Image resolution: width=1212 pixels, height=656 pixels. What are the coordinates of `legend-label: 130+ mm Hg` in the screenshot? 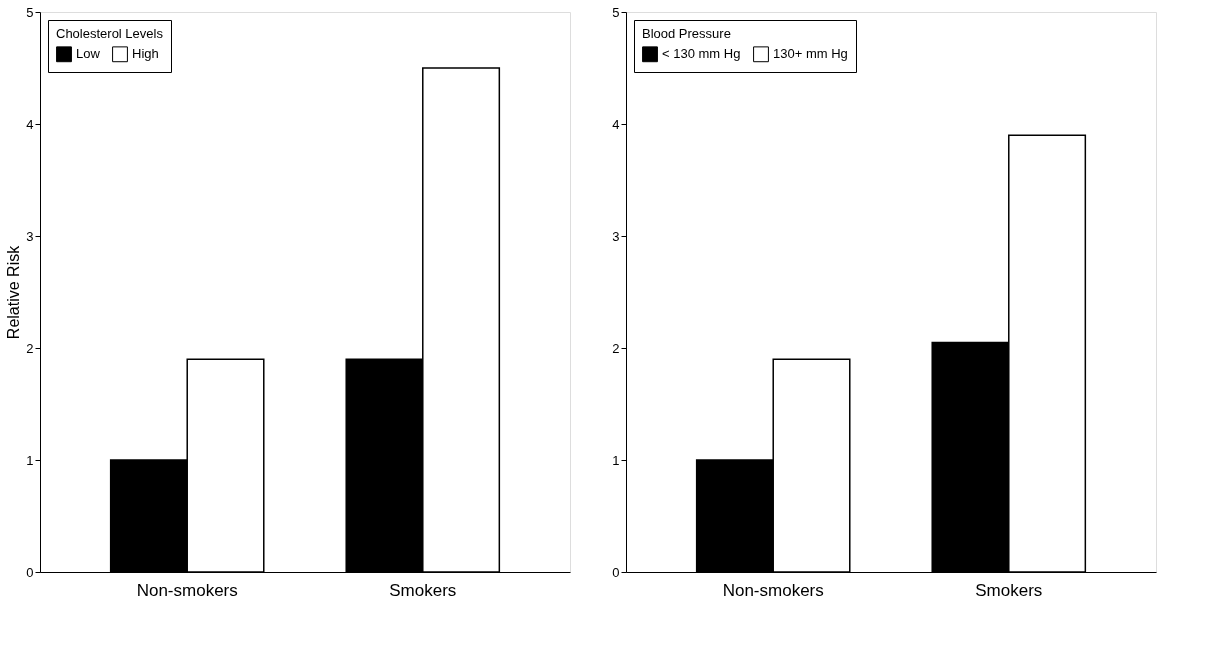 It's located at (810, 54).